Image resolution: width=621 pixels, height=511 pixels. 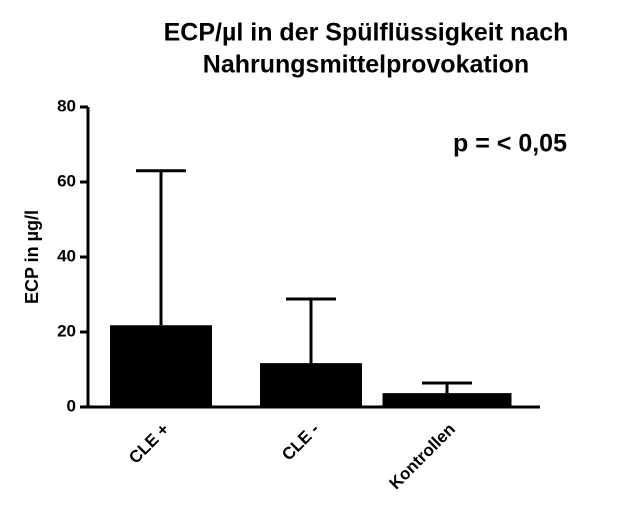 I want to click on annotation: p = < 0,05, so click(x=510, y=144).